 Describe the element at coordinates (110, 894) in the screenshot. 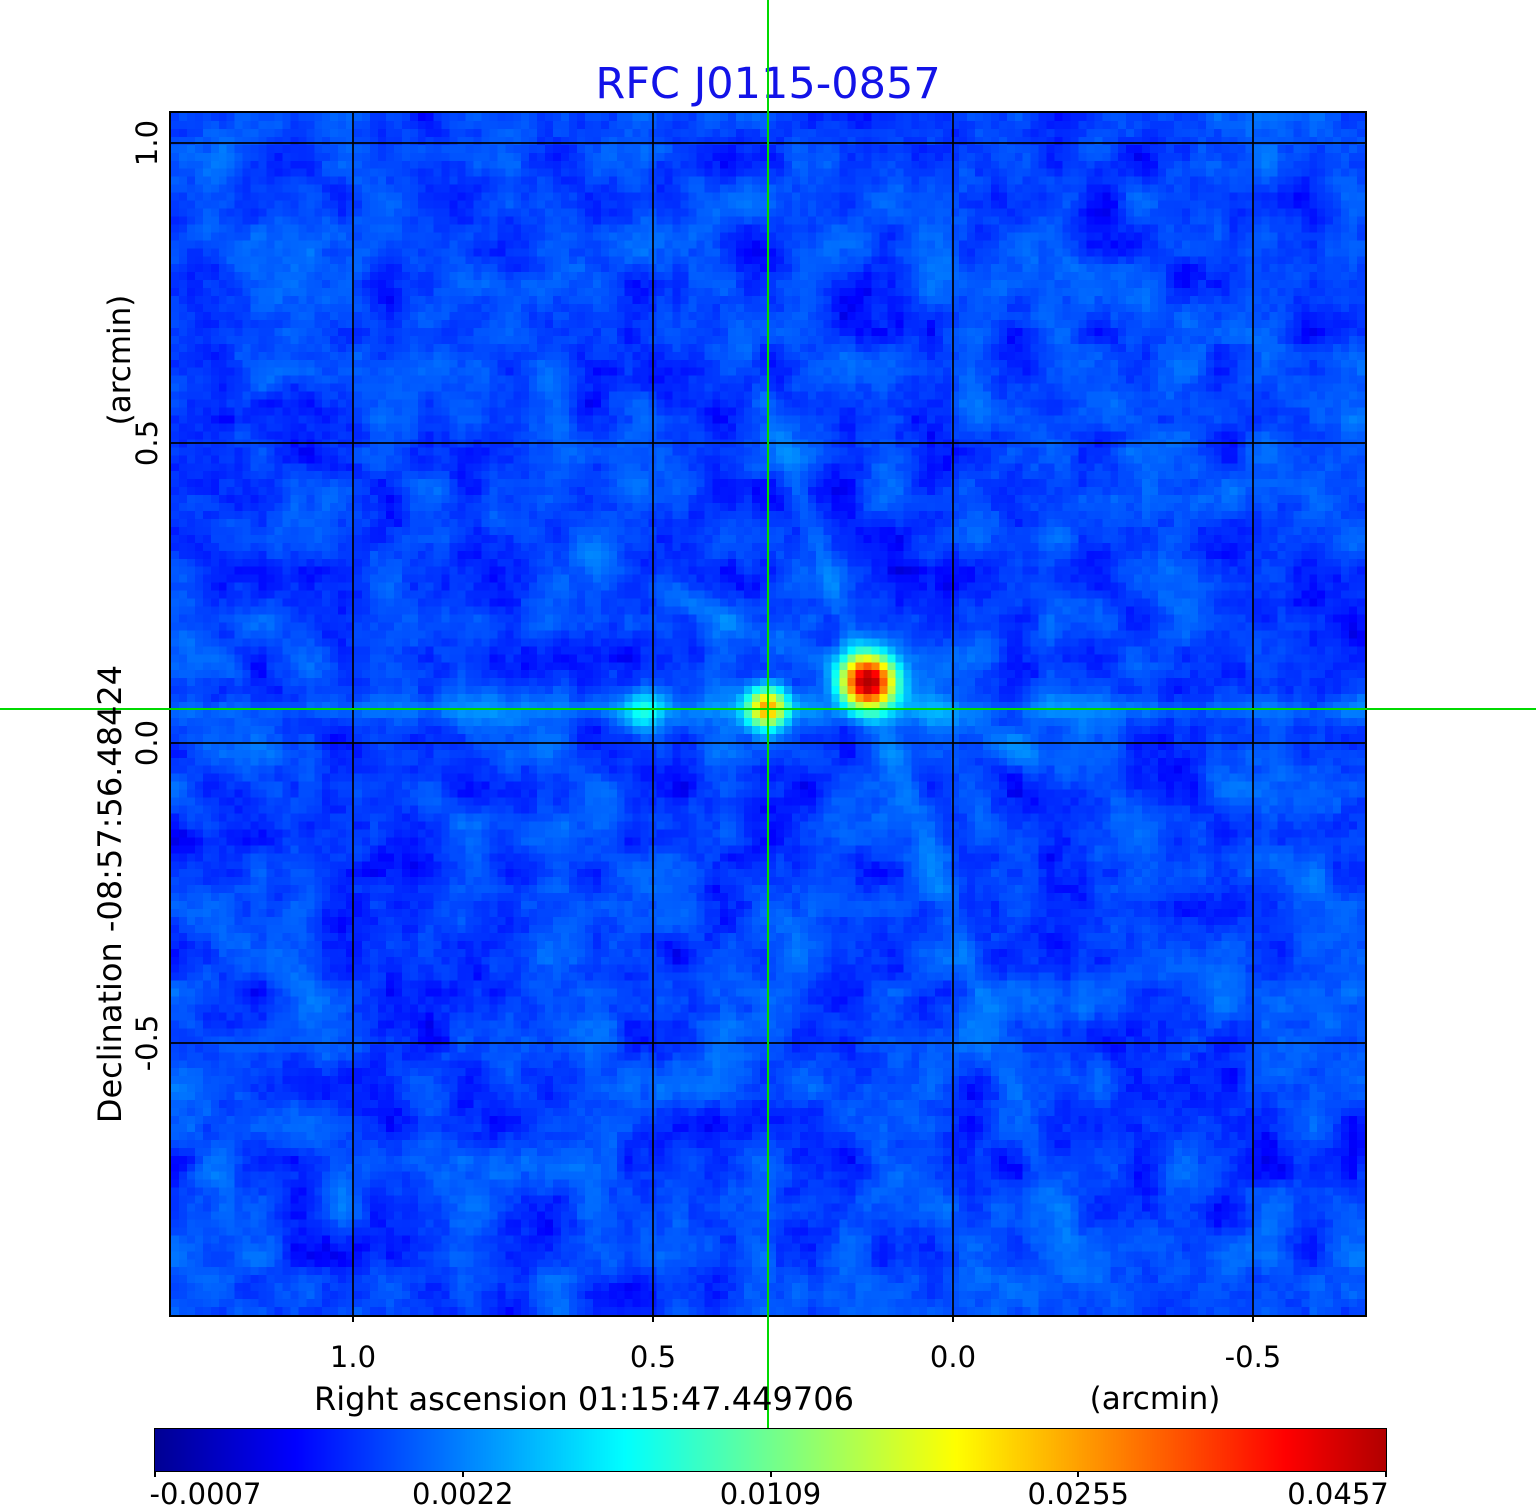

I see `y-axis-title: Declination -08:57:56.48424` at that location.